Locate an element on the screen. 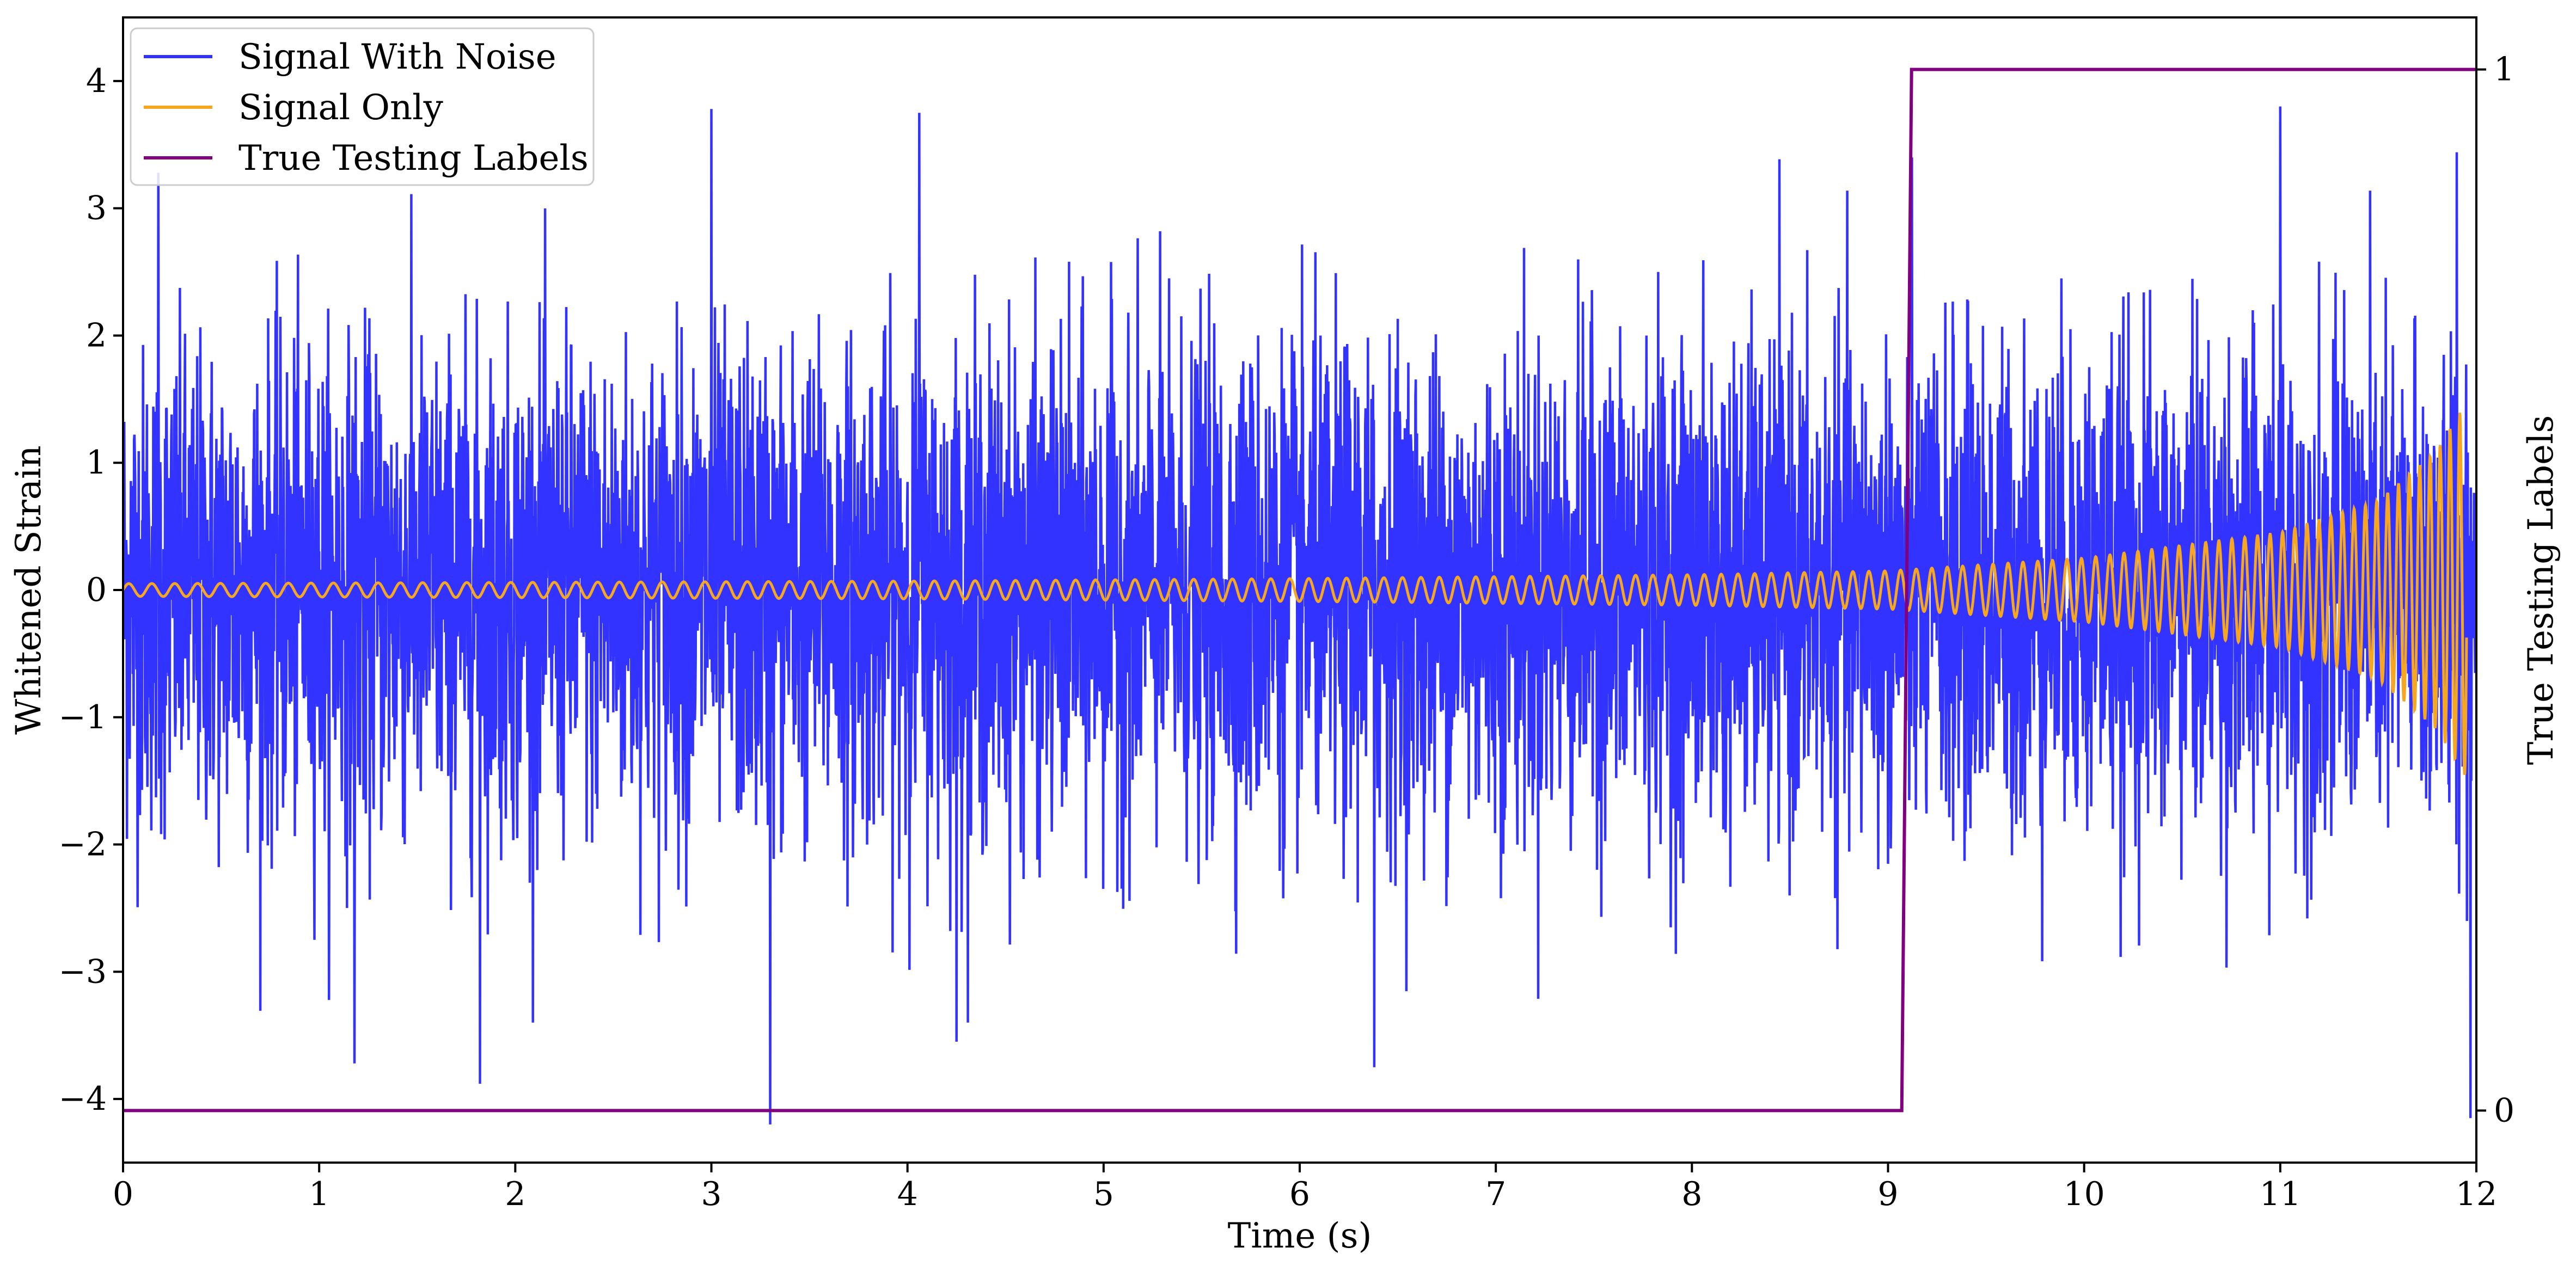 This screenshot has height=1272, width=2576. x-tick-label: 4 is located at coordinates (907, 1194).